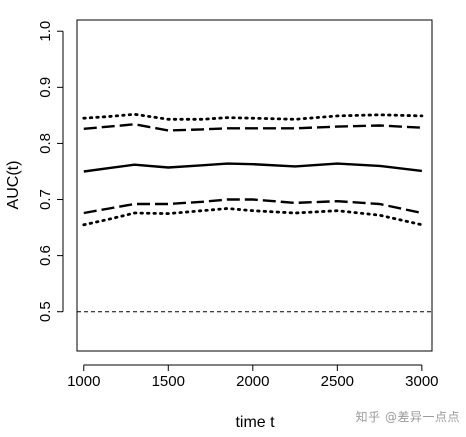 This screenshot has width=466, height=437. Describe the element at coordinates (407, 417) in the screenshot. I see `watermark: 知乎 @差异一点点` at that location.